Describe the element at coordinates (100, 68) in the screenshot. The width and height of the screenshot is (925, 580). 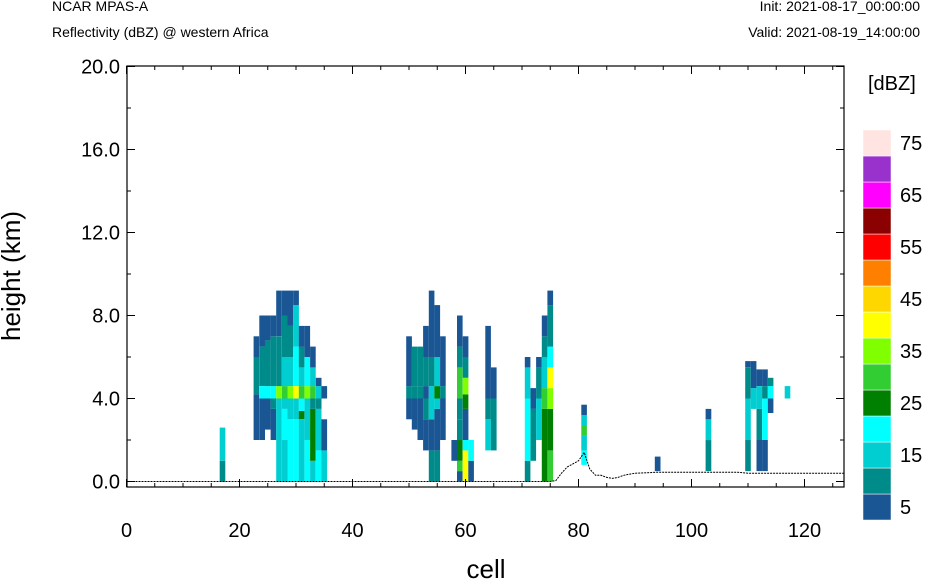
I see `y-tick-label: 20.0` at that location.